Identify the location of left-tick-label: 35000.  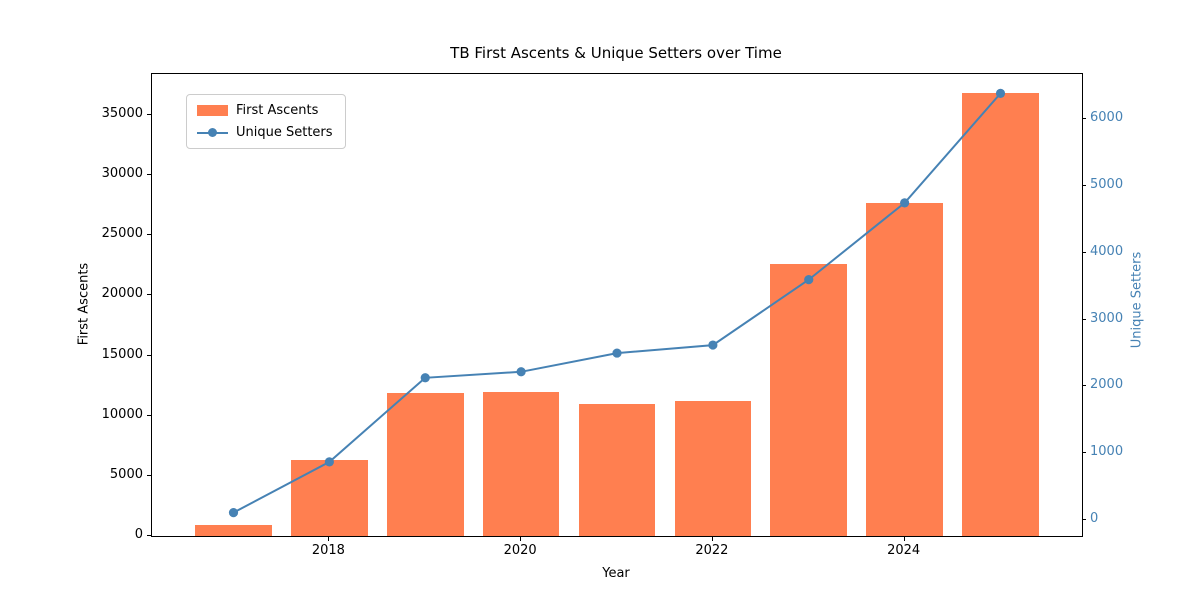
(122, 113).